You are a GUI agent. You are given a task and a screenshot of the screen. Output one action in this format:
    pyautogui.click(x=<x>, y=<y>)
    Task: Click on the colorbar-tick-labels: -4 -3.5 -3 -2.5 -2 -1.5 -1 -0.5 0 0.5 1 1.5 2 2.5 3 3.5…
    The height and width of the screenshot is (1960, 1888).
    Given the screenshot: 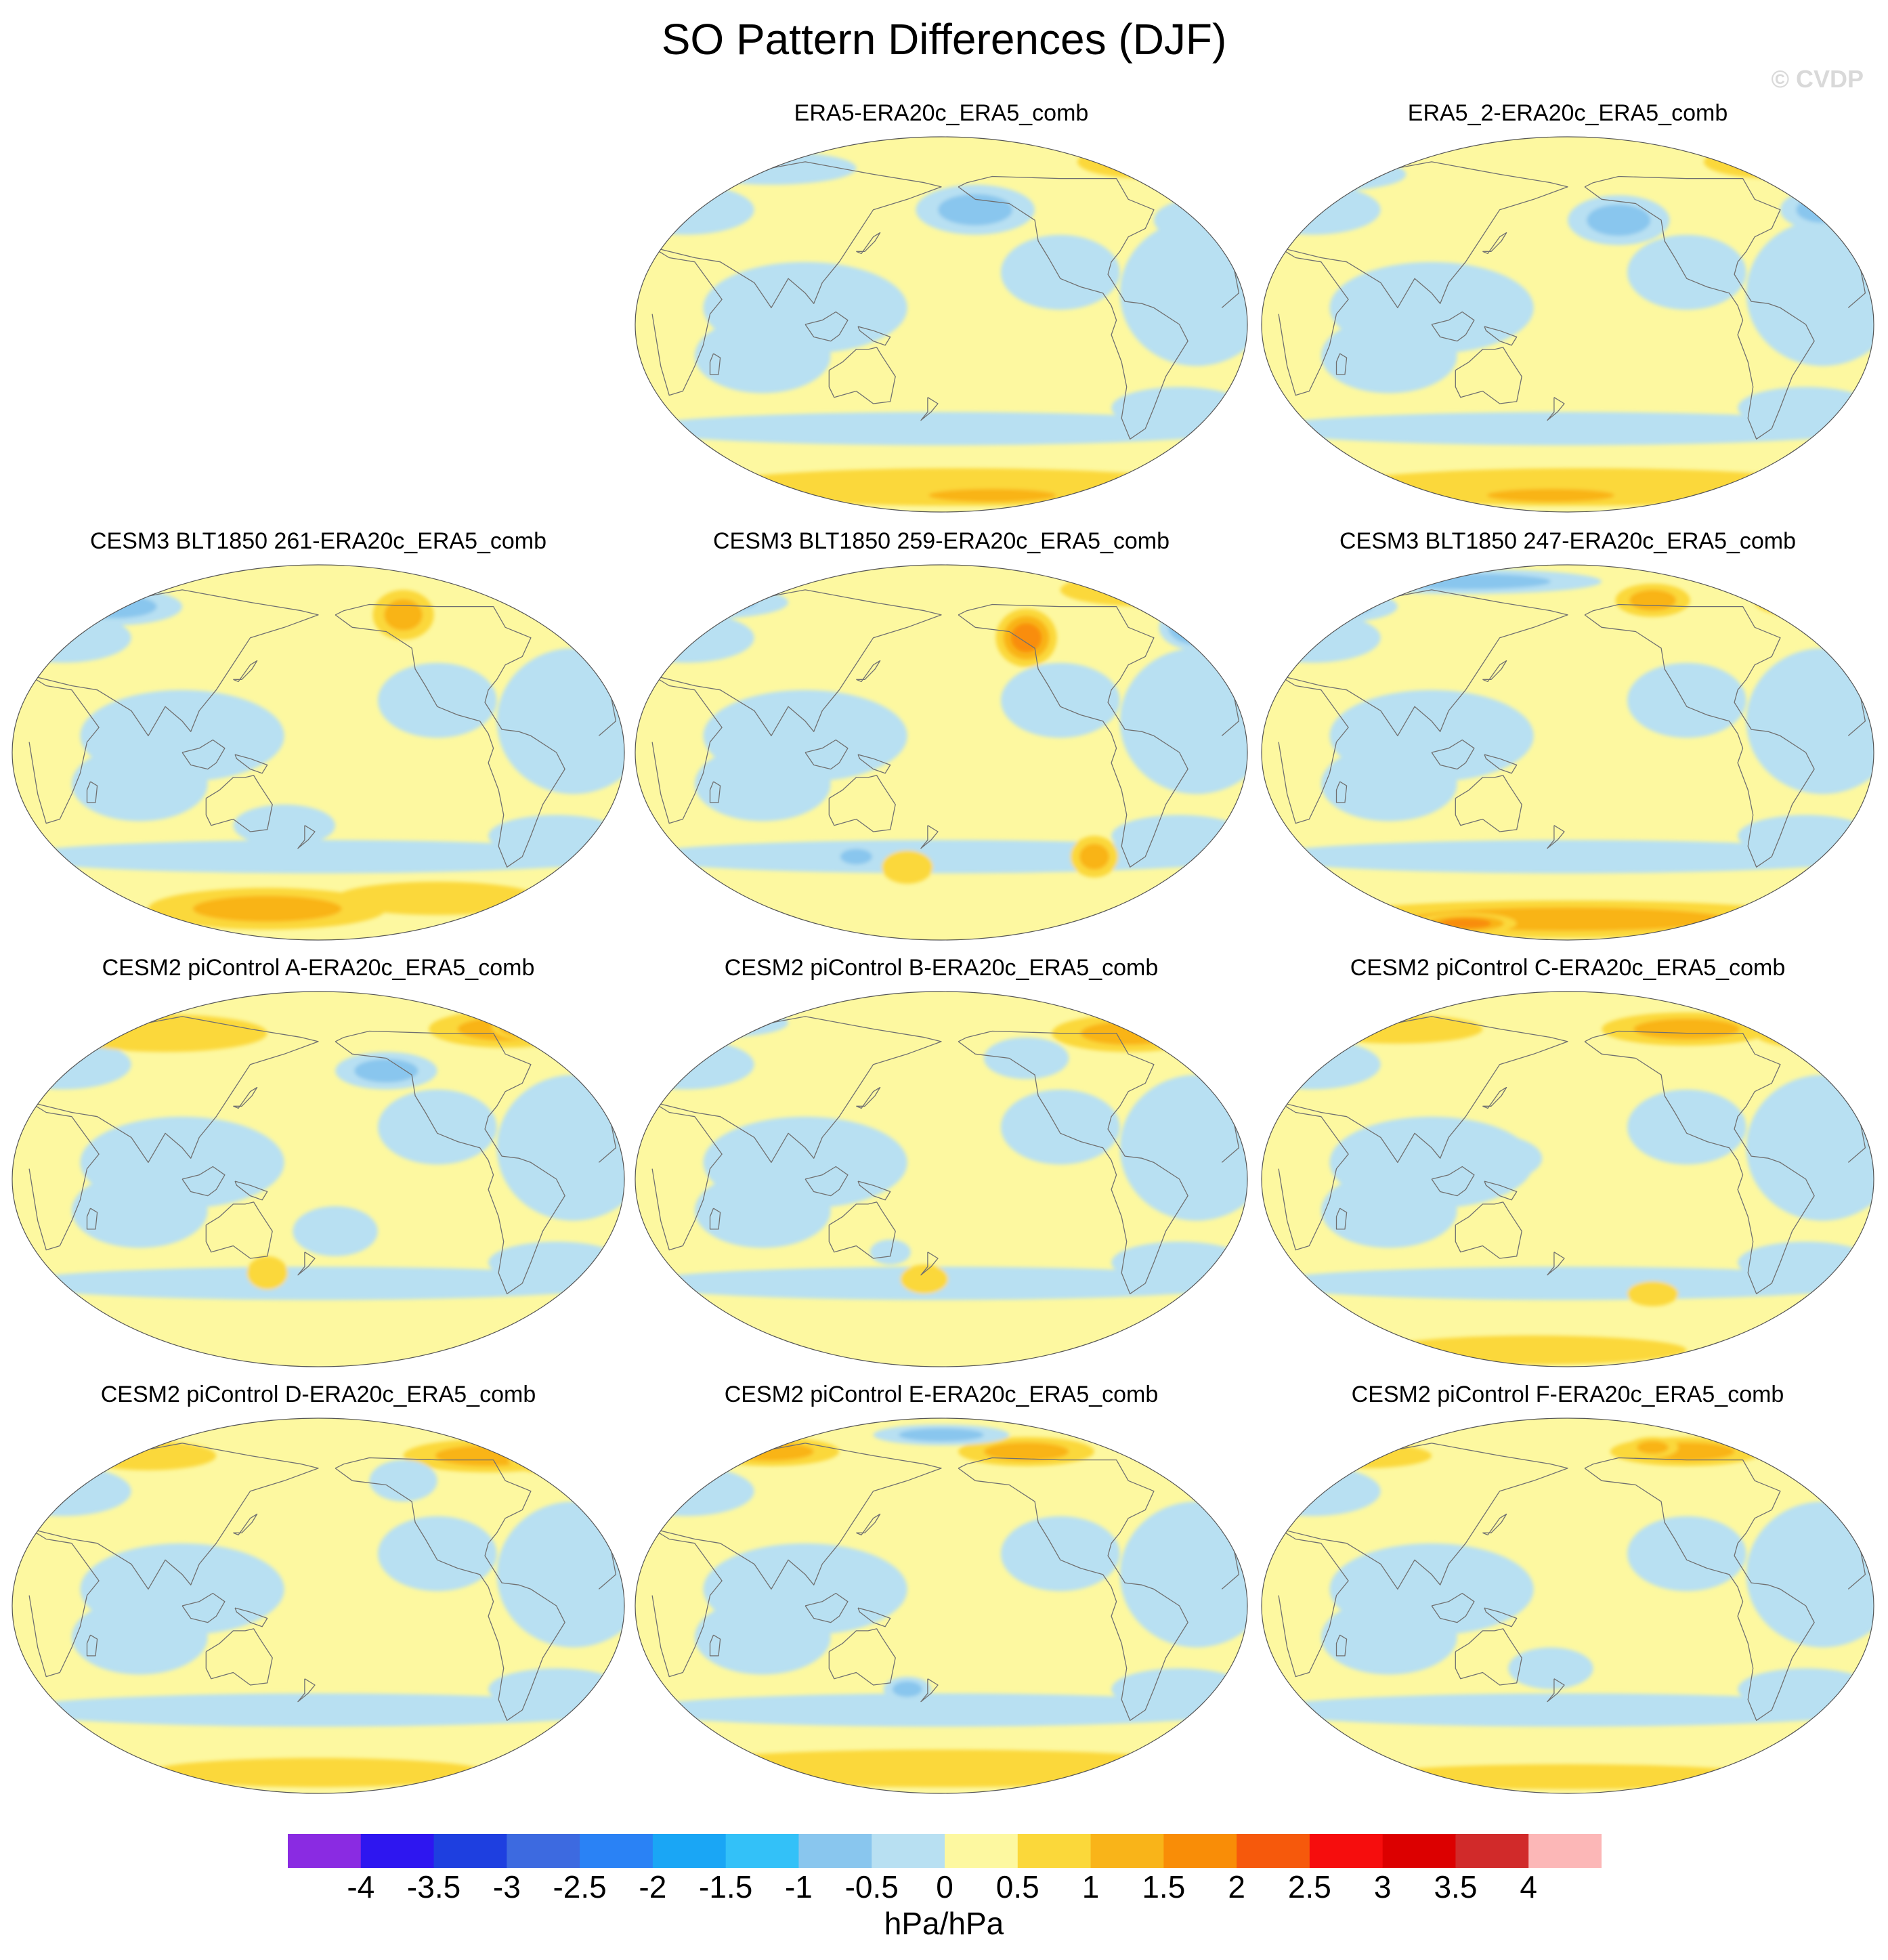 What is the action you would take?
    pyautogui.click(x=944, y=1888)
    